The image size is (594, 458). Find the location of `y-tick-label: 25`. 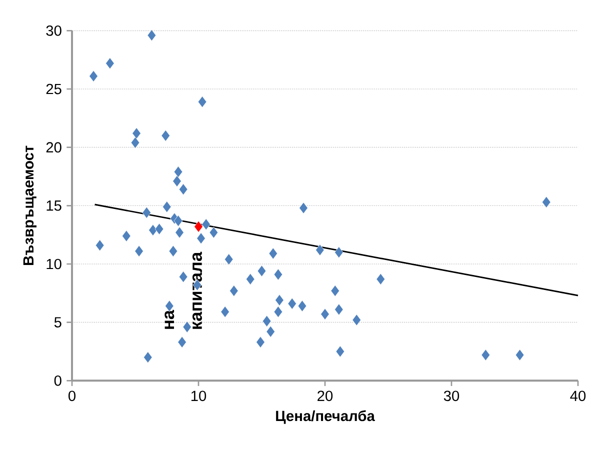

y-tick-label: 25 is located at coordinates (54, 89).